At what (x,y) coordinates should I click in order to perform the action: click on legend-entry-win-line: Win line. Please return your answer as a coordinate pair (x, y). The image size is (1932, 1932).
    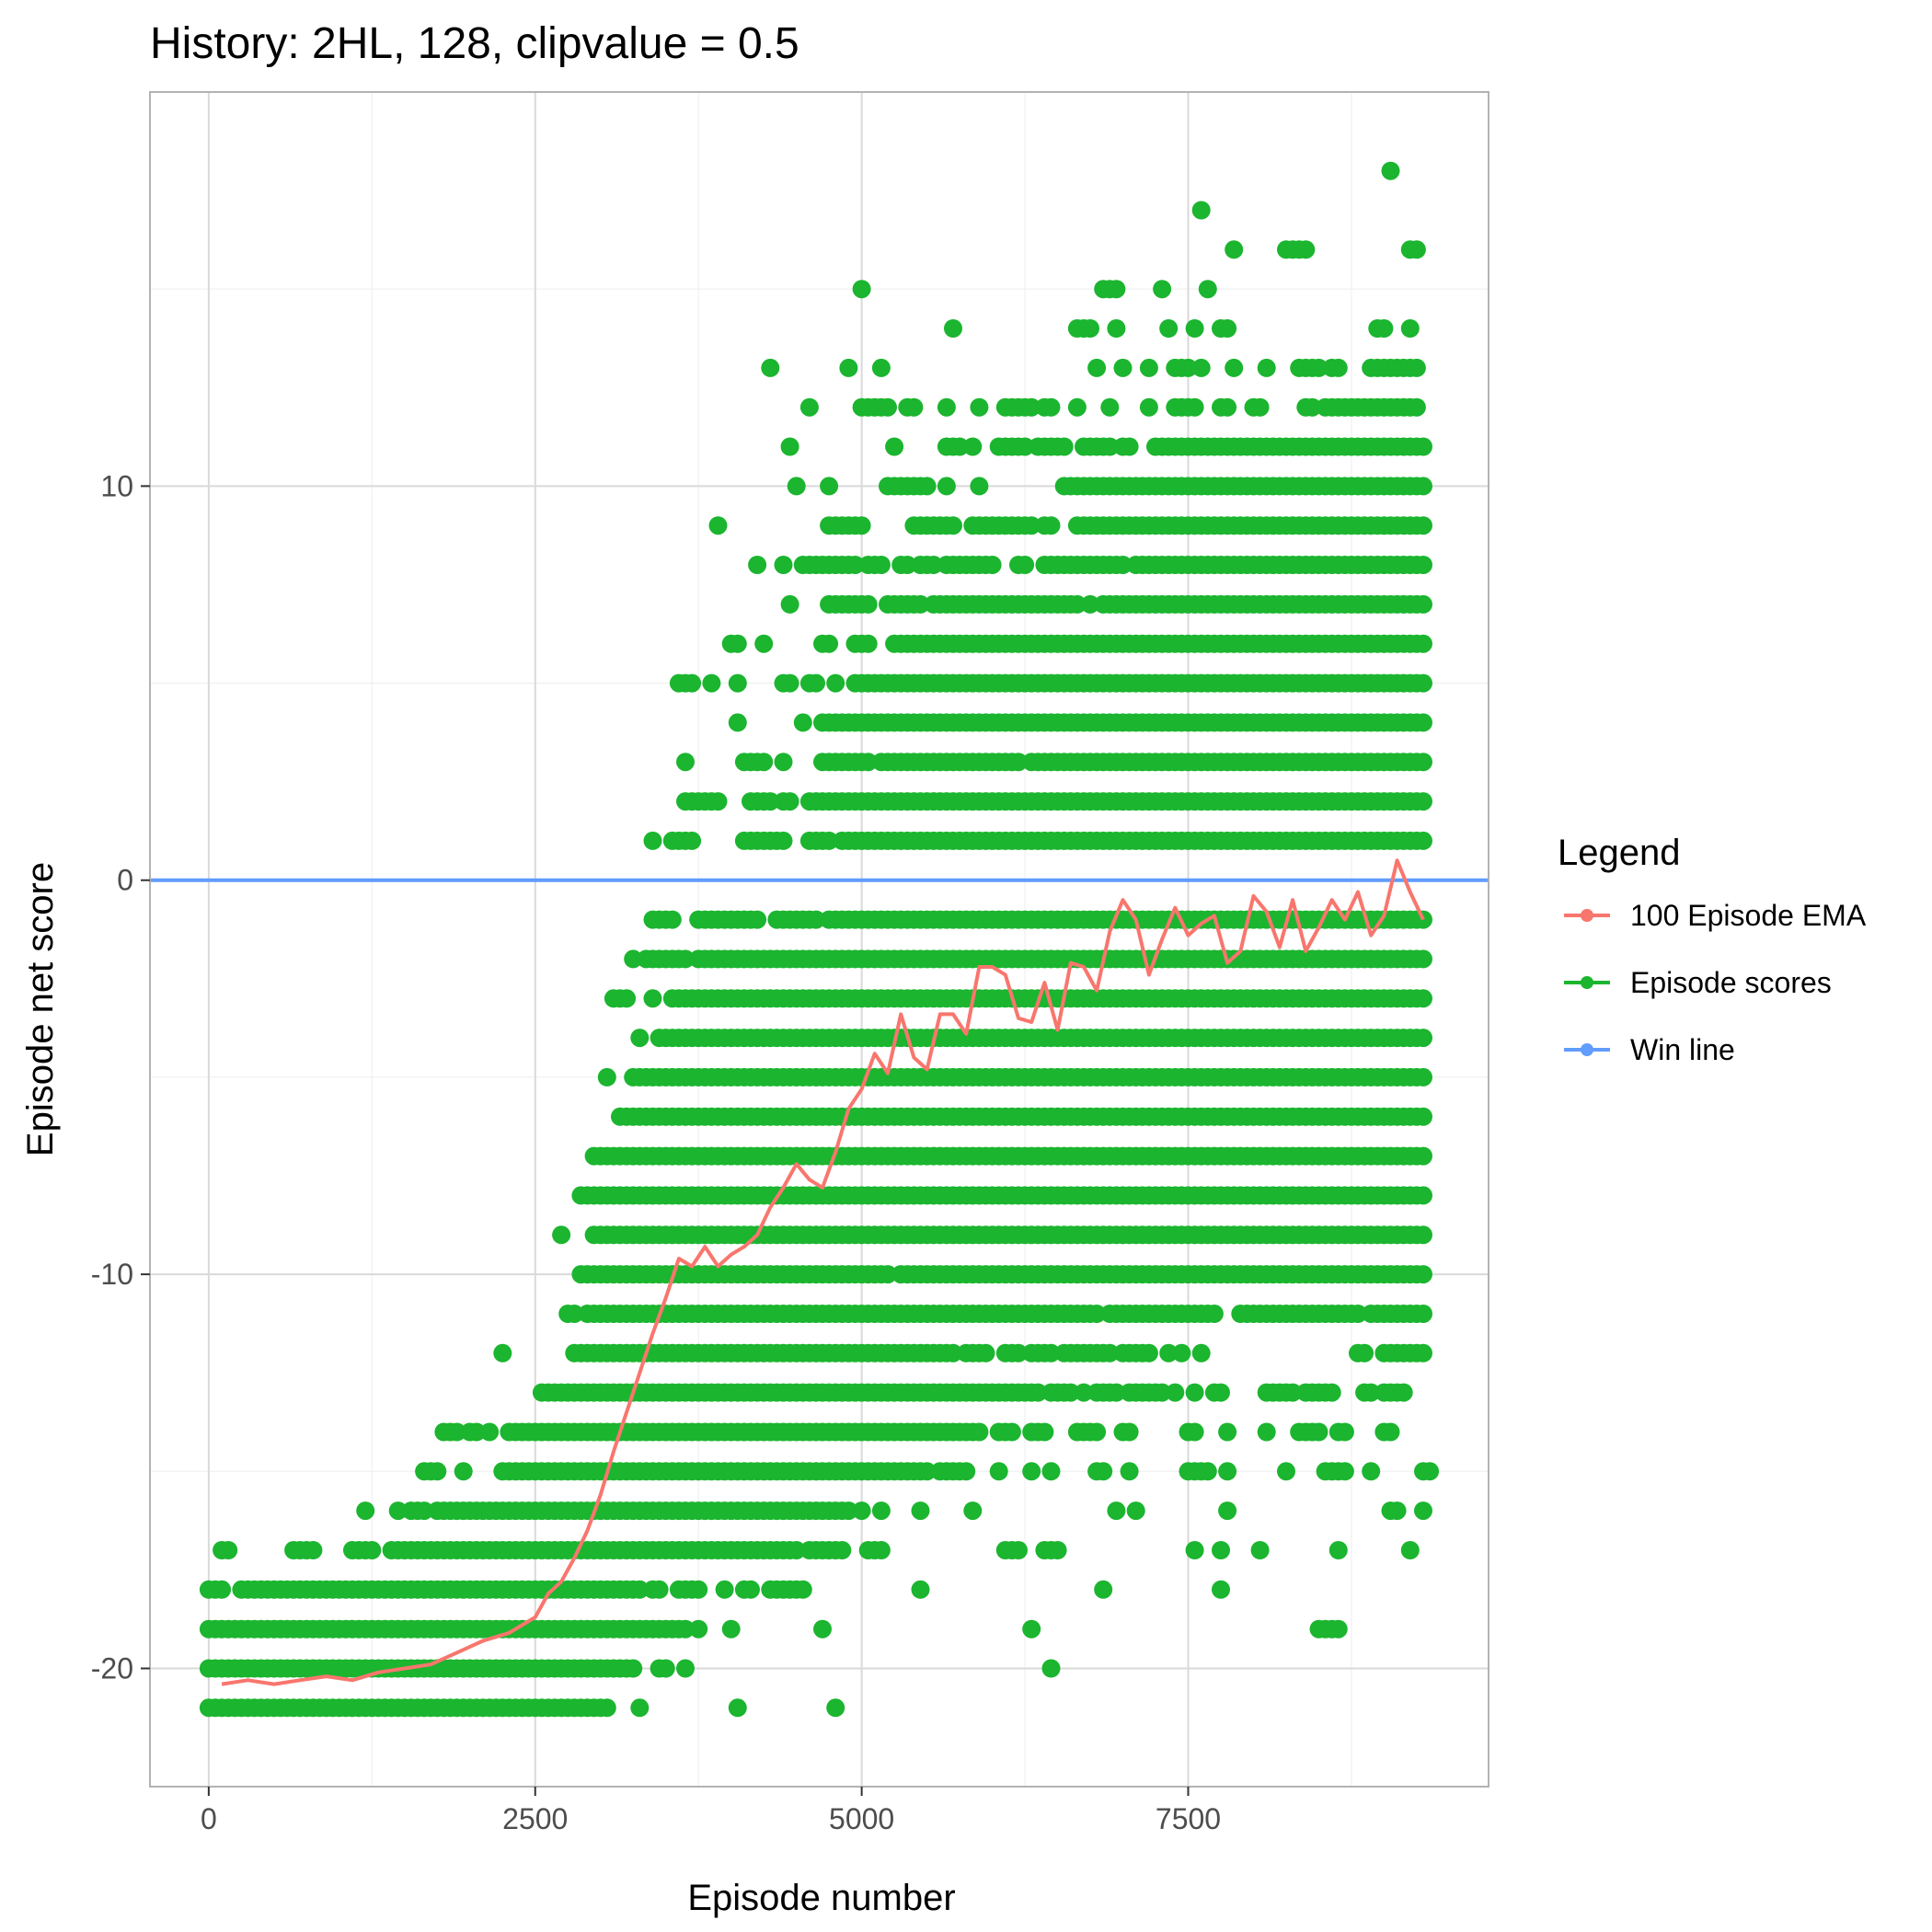
    Looking at the image, I should click on (1649, 1049).